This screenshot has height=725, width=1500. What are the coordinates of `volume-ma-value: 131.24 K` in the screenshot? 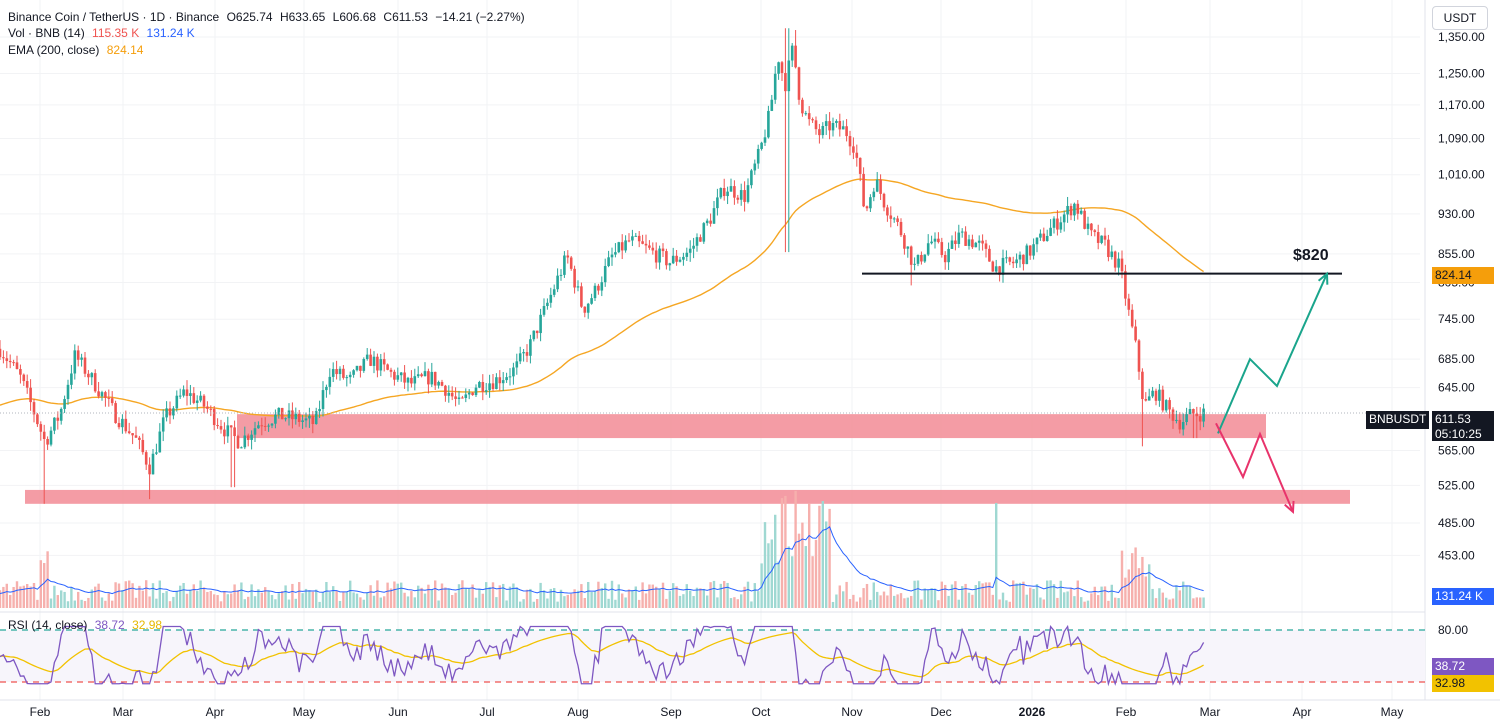 It's located at (170, 33).